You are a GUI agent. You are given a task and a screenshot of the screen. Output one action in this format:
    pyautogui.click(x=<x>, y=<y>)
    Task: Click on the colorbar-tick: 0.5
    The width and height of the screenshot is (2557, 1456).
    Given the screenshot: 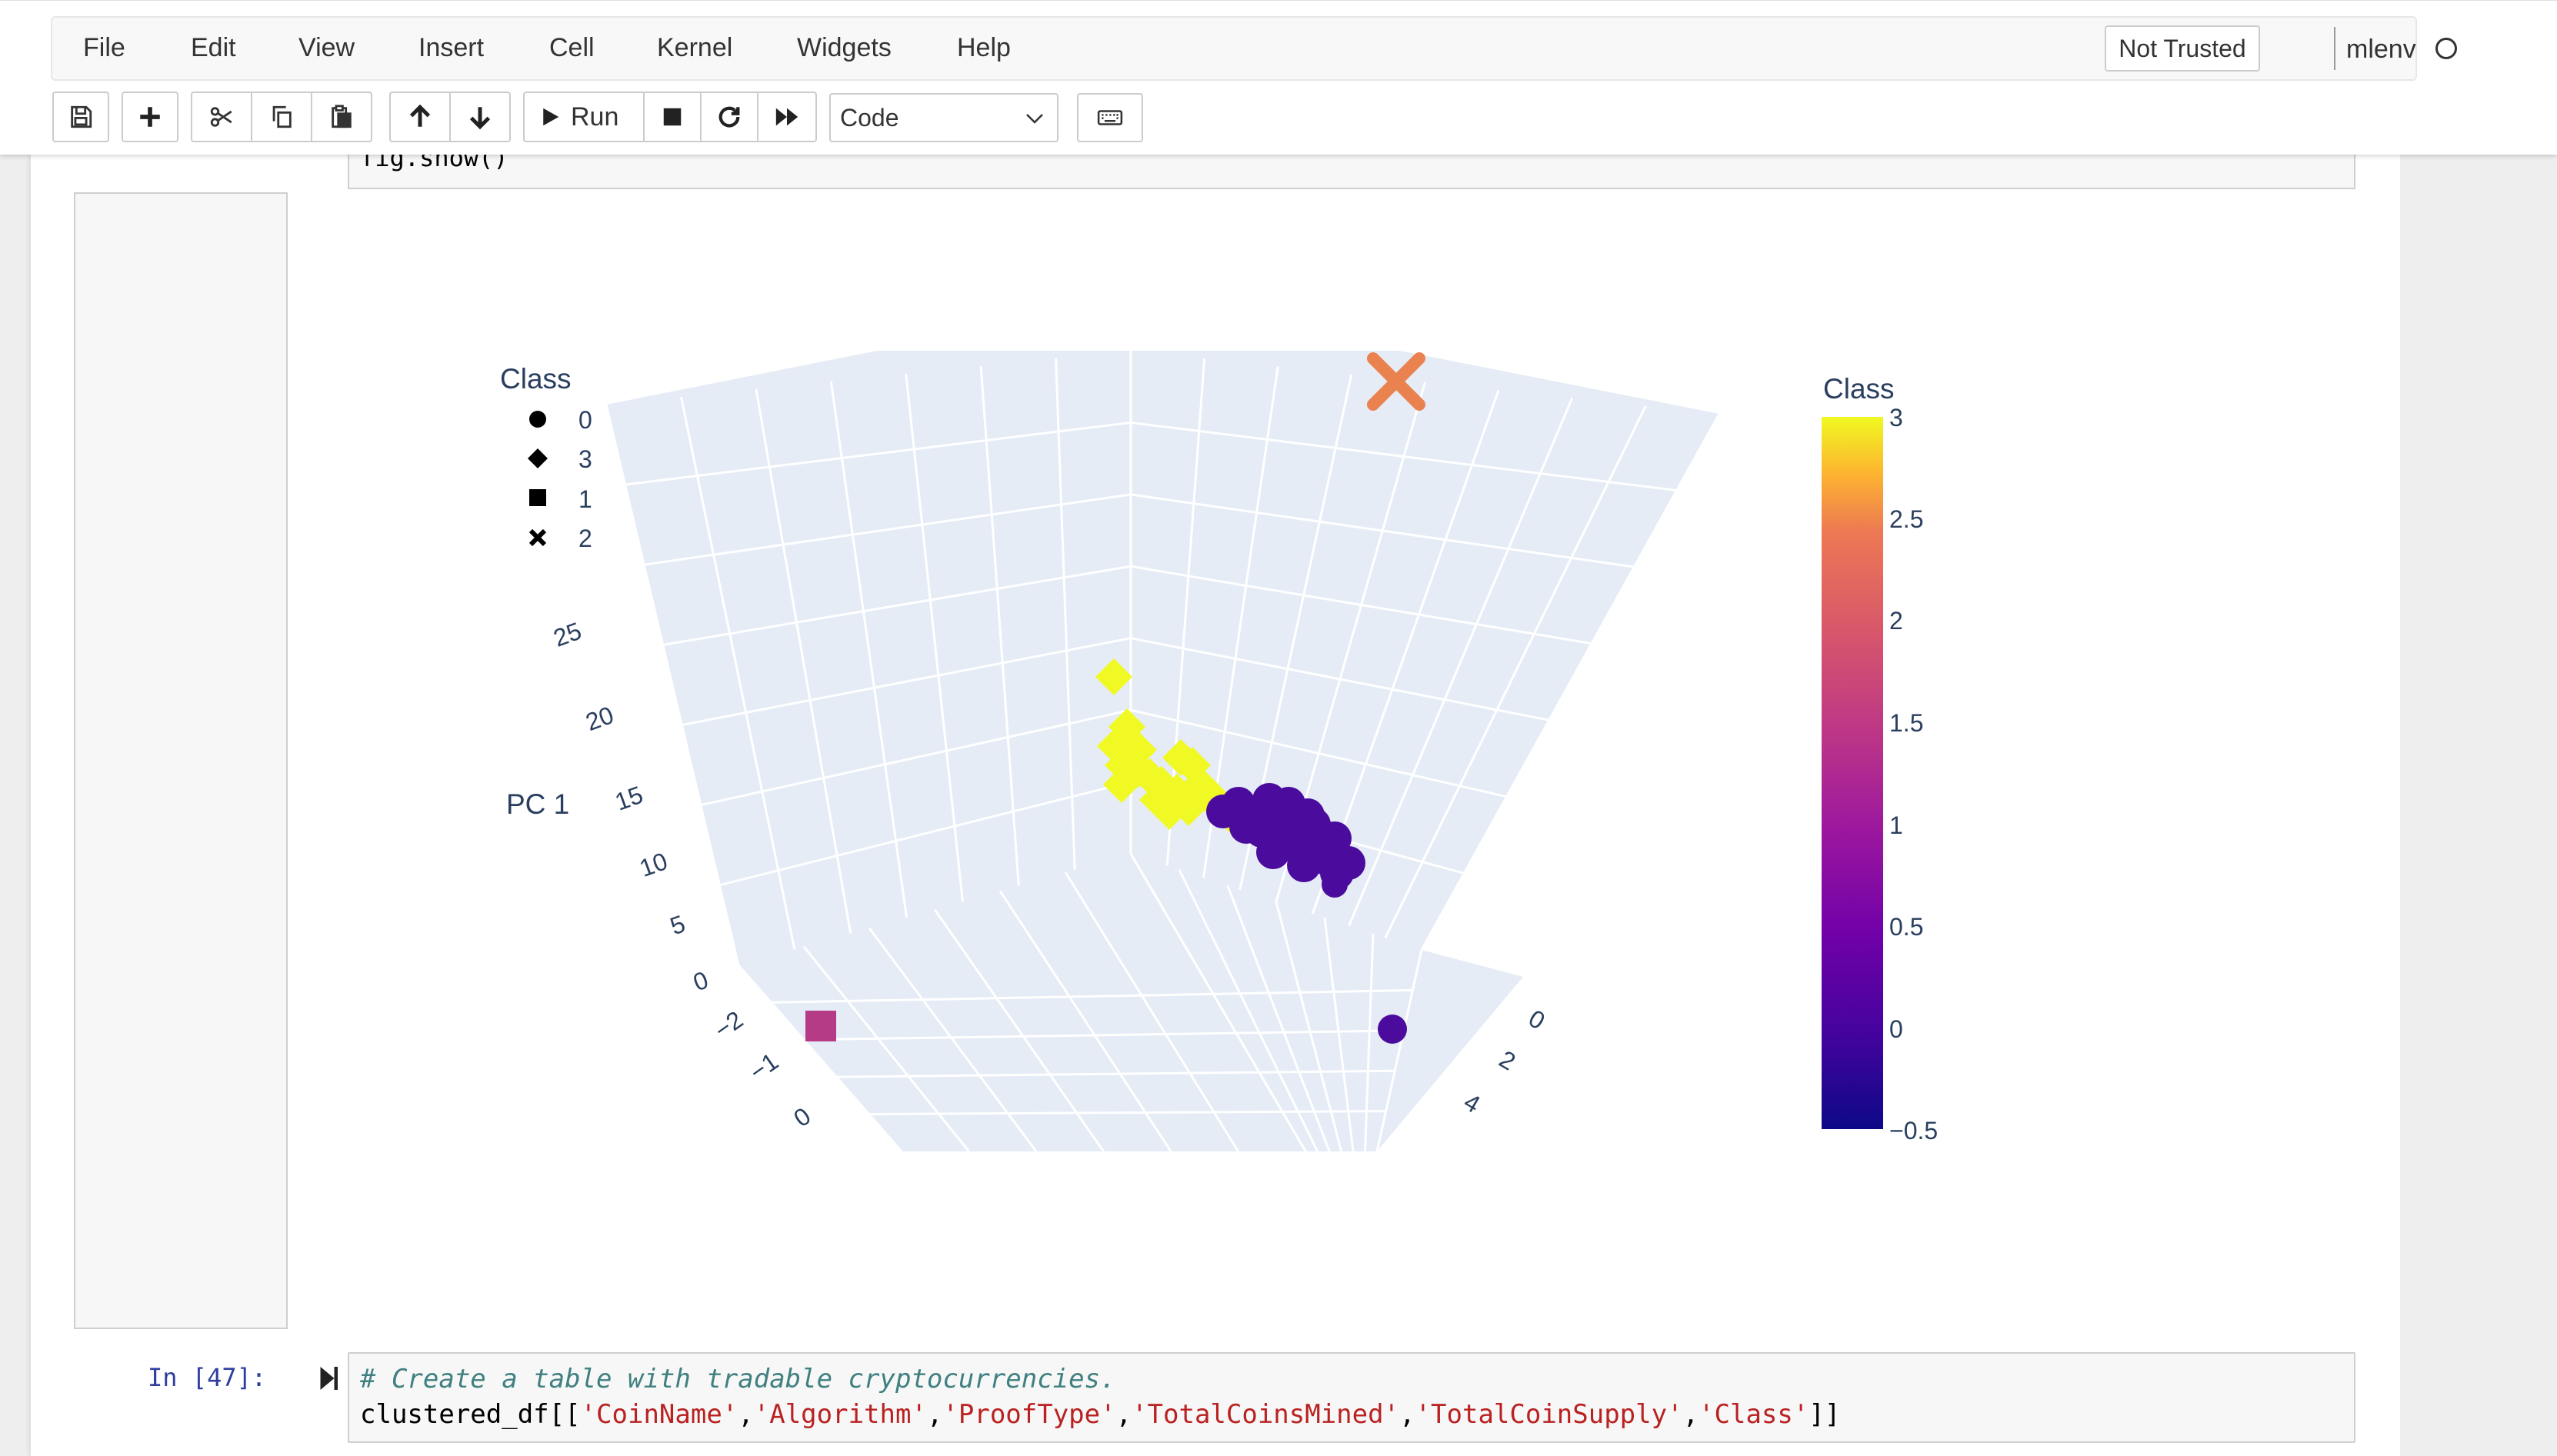 What is the action you would take?
    pyautogui.click(x=1906, y=927)
    